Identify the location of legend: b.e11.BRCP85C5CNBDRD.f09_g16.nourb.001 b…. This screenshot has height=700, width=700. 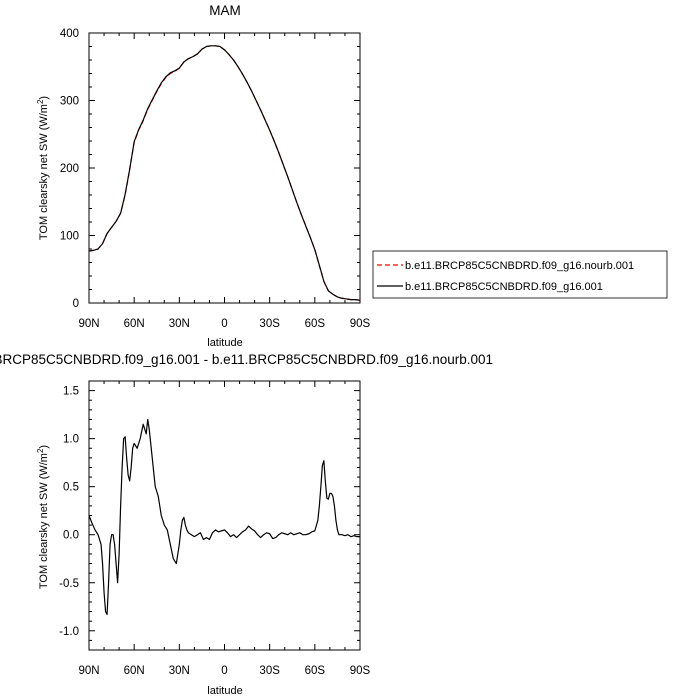
(520, 274).